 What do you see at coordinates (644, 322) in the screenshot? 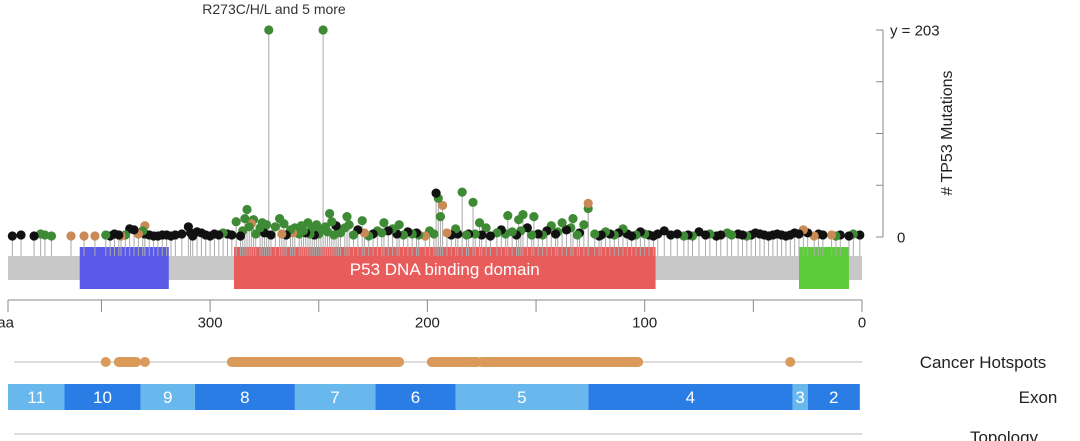
I see `x-tick-label-100: 100` at bounding box center [644, 322].